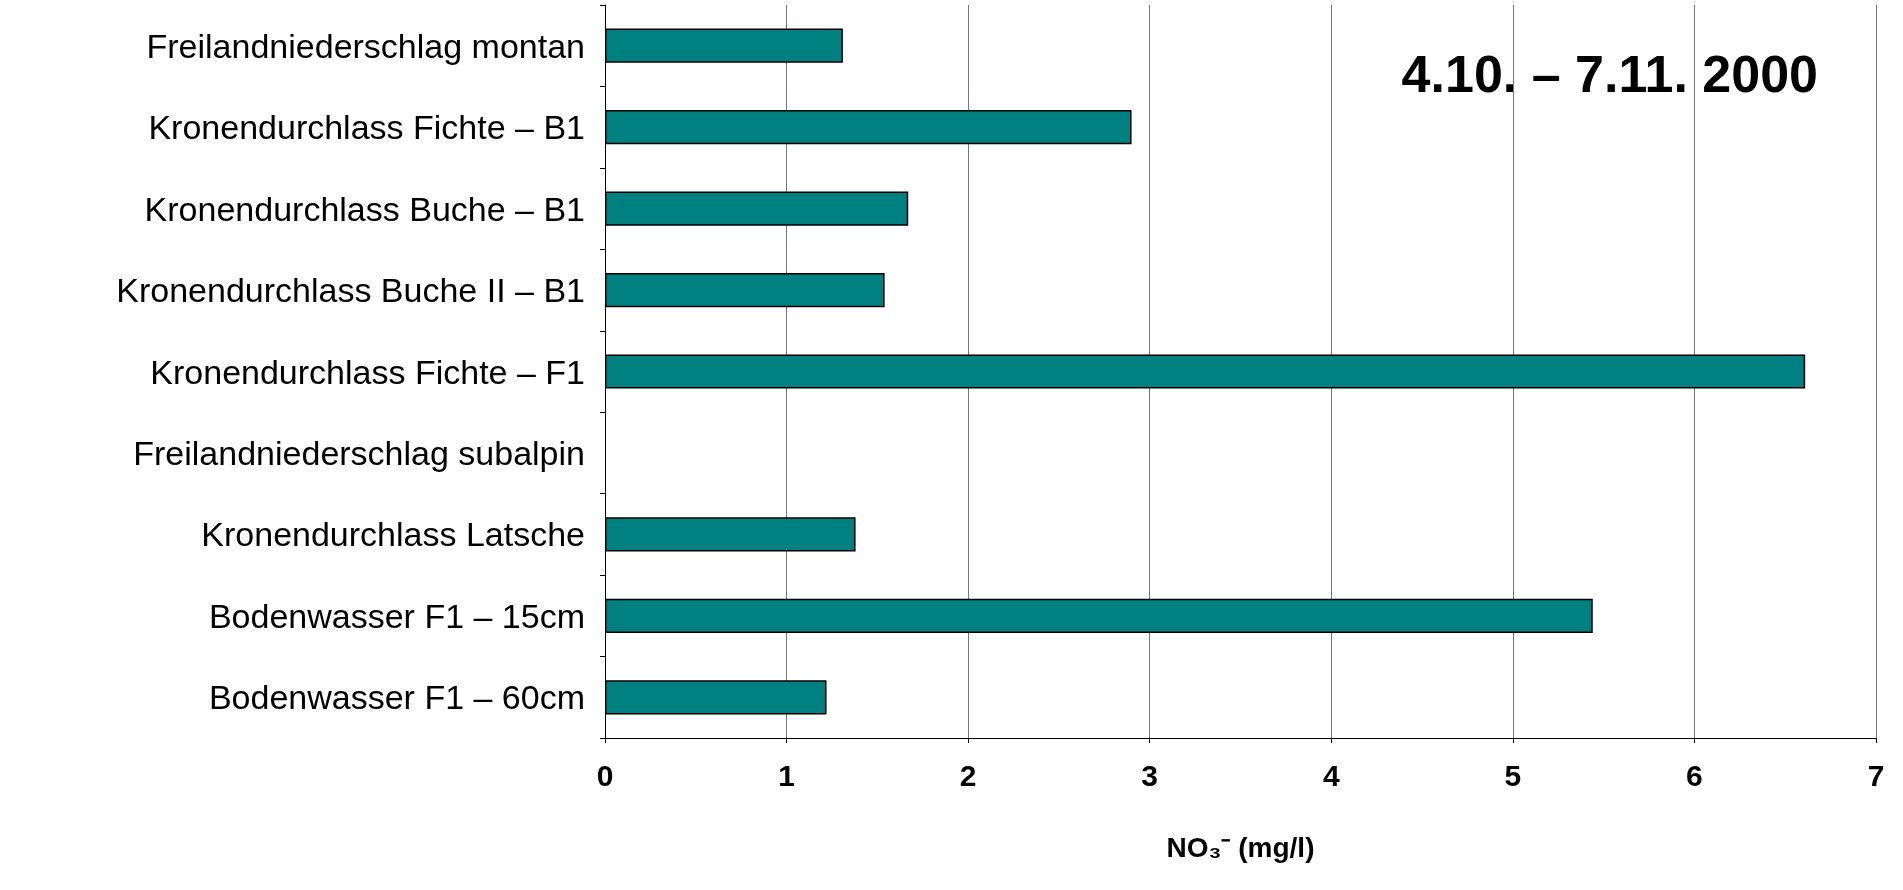 This screenshot has height=890, width=1903. I want to click on y-tick-label: Kronendurchlass Latsche, so click(393, 534).